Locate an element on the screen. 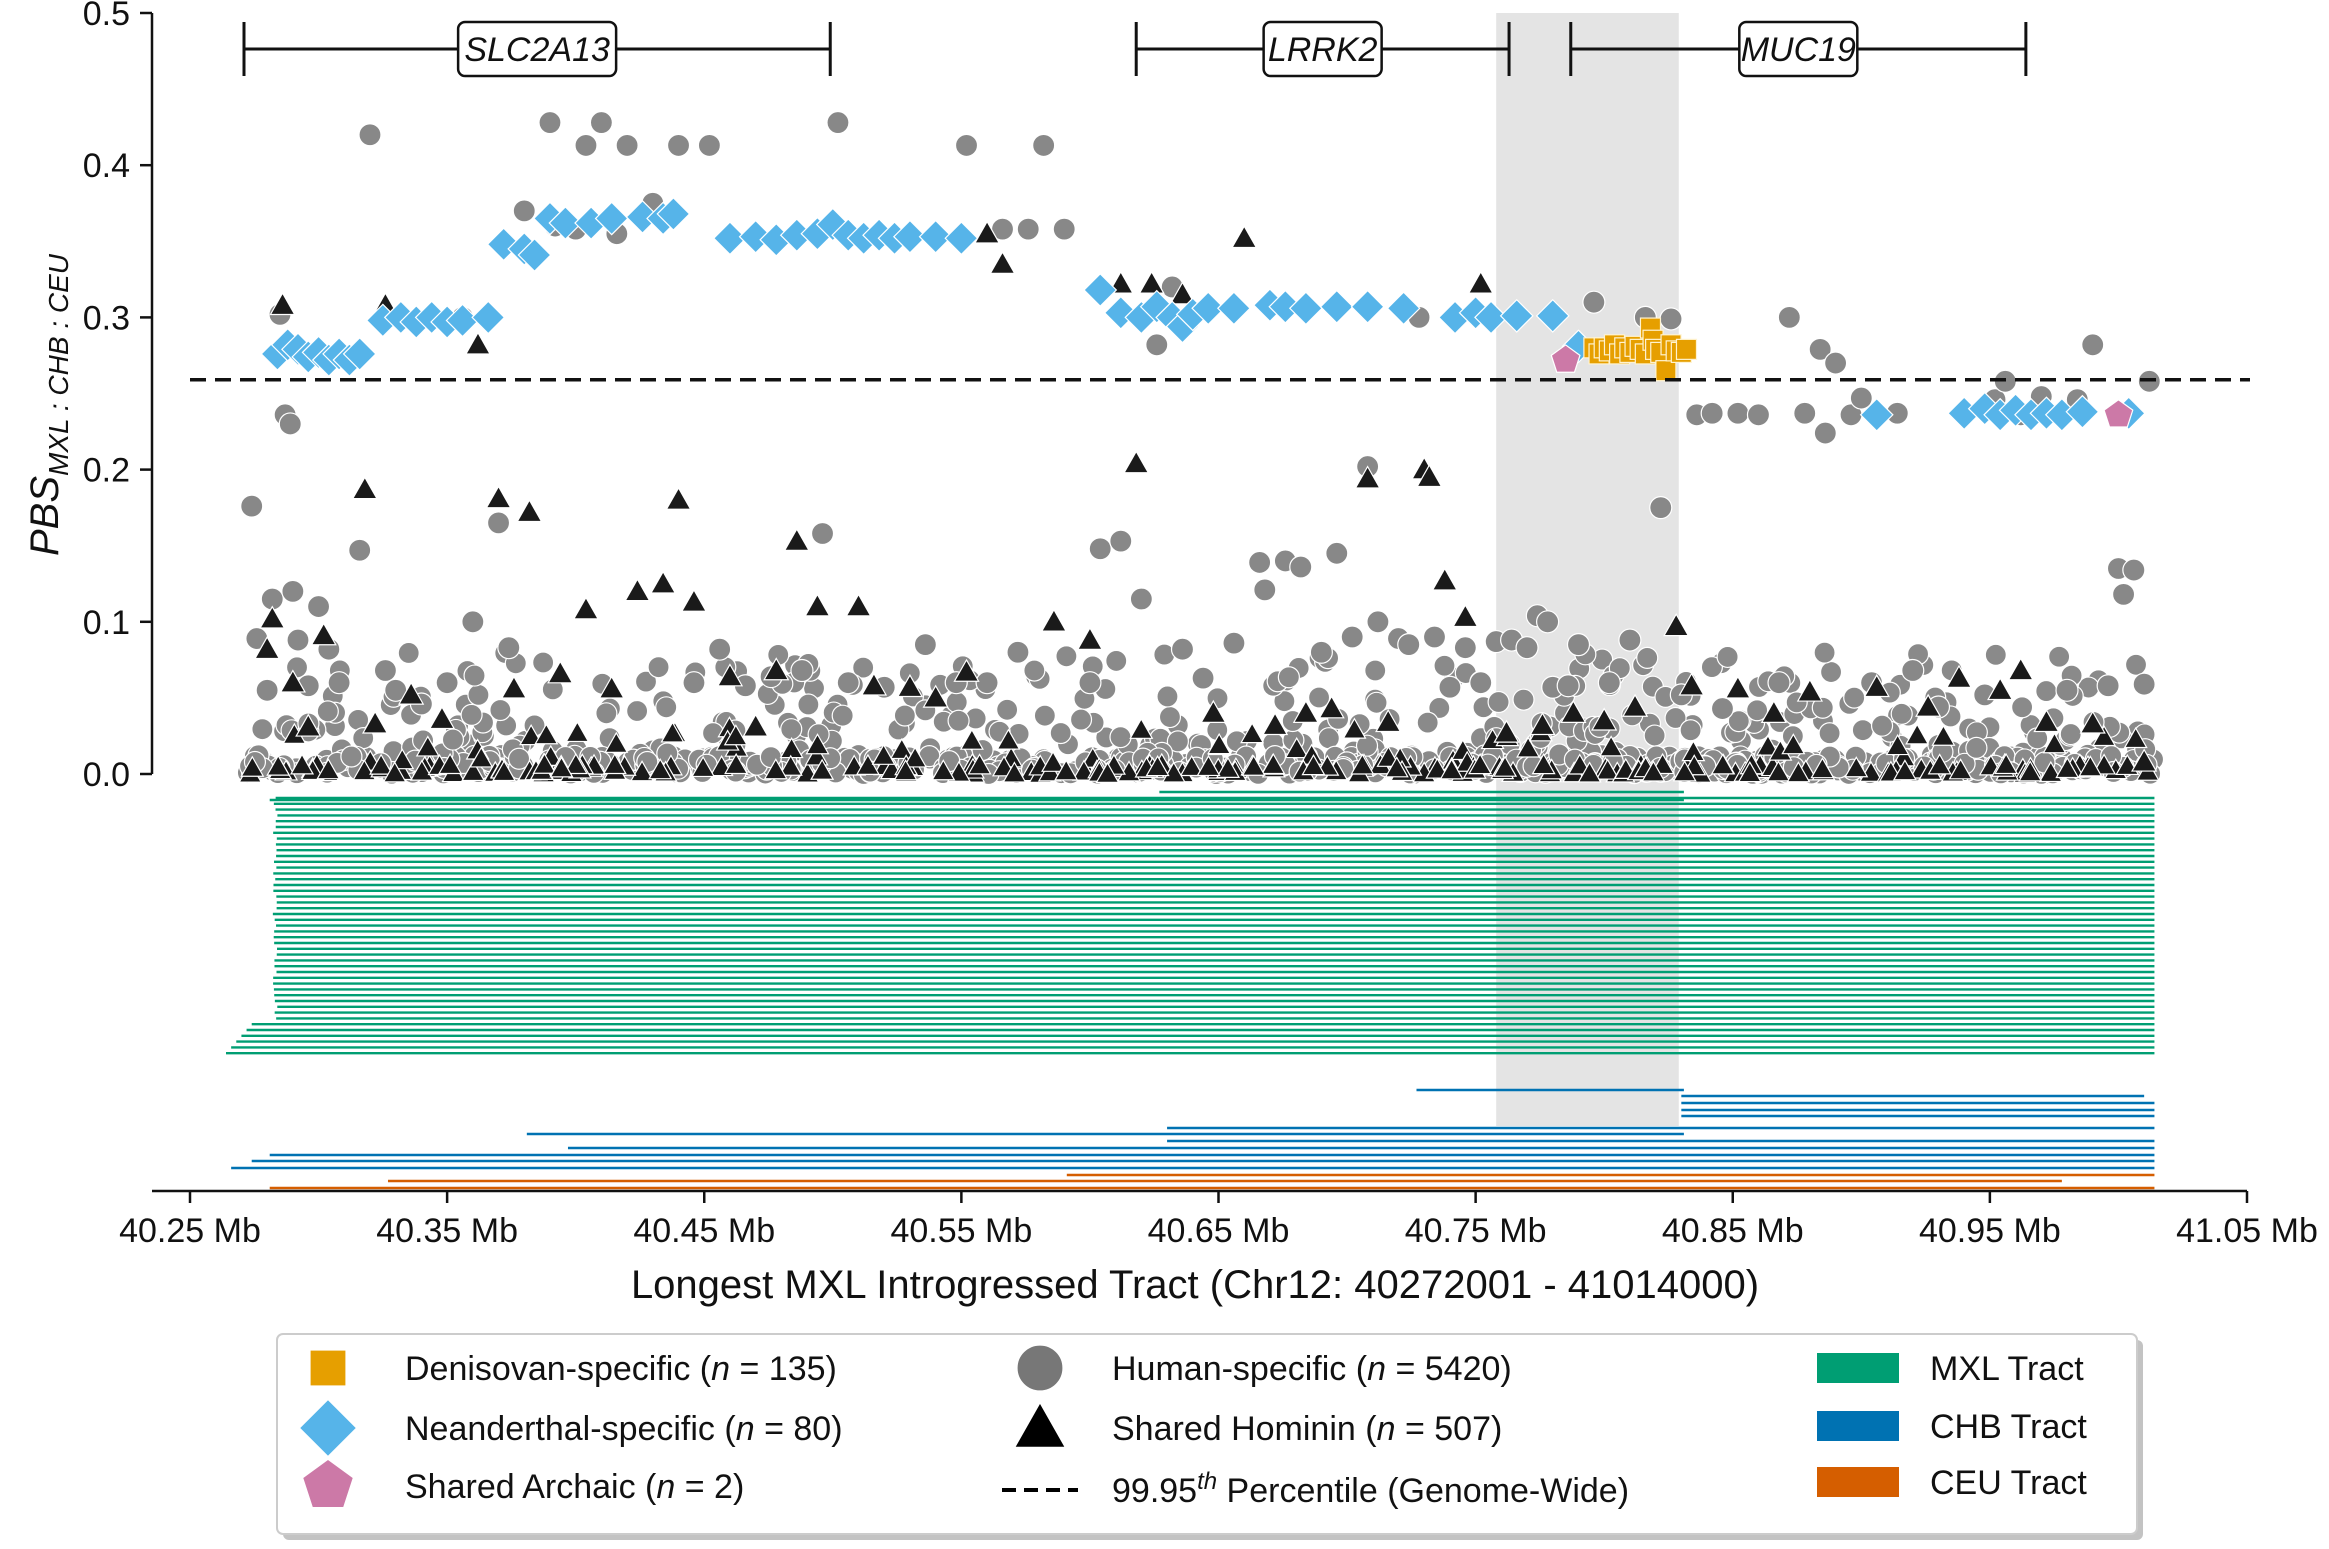 The width and height of the screenshot is (2329, 1549). legend-label: Shared Hominin (n = 507) is located at coordinates (1307, 1429).